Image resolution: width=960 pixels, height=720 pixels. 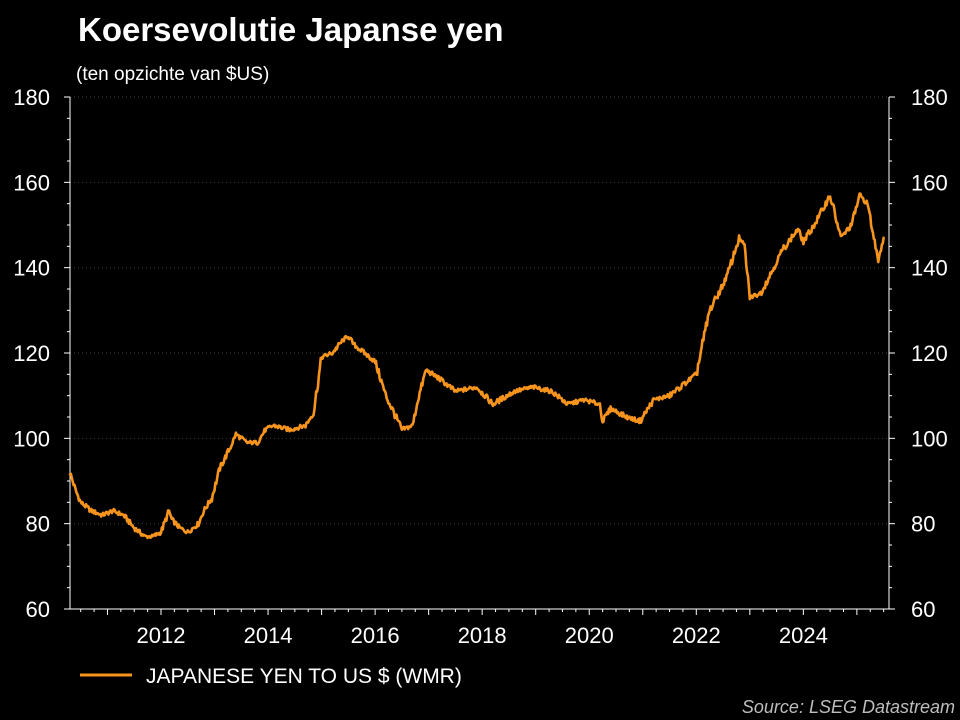 What do you see at coordinates (38, 609) in the screenshot?
I see `y-tick-label-left: 60` at bounding box center [38, 609].